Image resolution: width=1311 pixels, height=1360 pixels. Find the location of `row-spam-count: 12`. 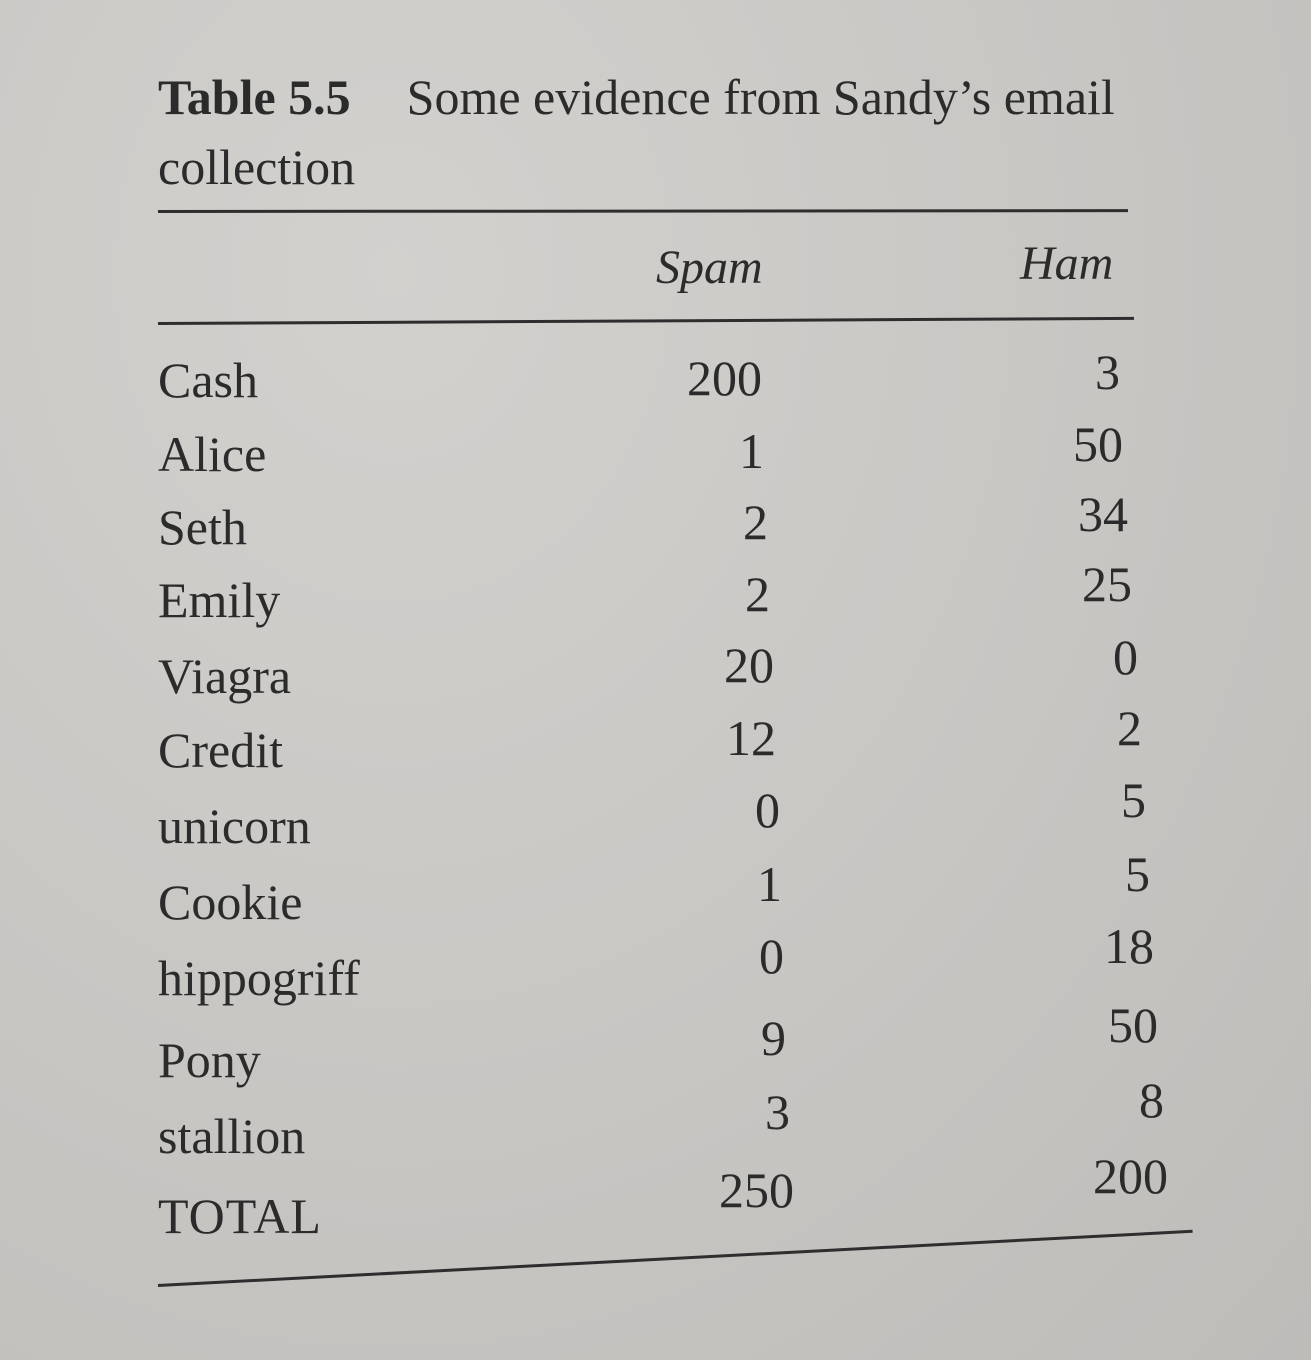

row-spam-count: 12 is located at coordinates (751, 738).